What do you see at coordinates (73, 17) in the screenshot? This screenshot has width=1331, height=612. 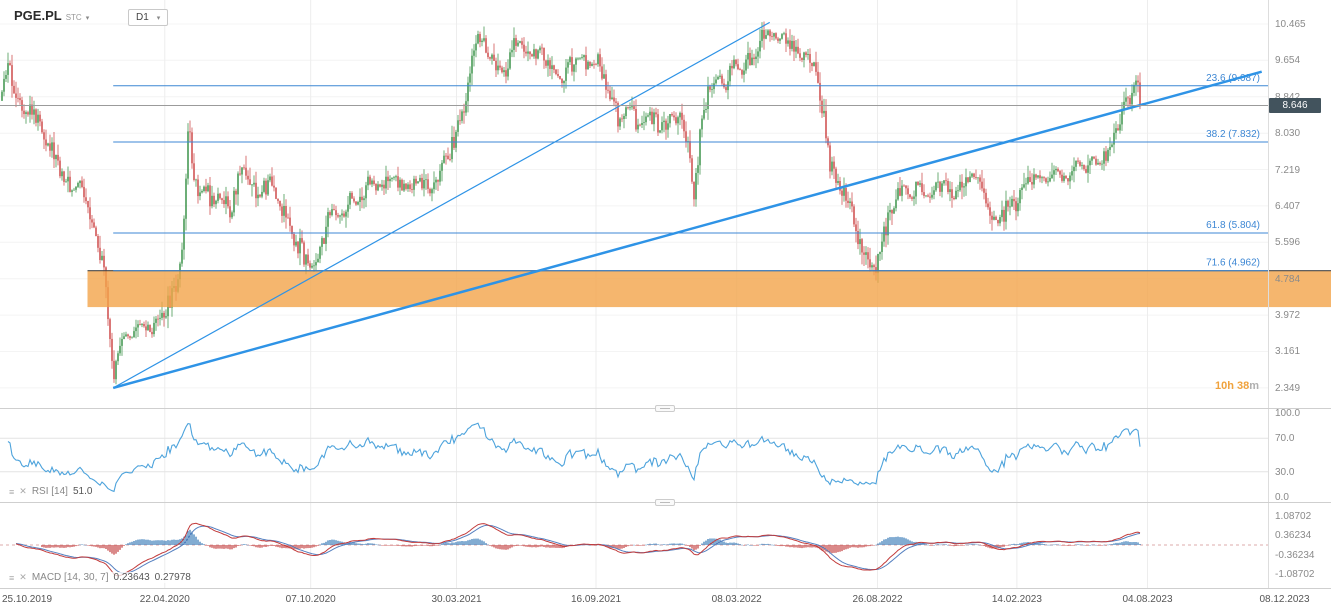 I see `symbol-category: STC` at bounding box center [73, 17].